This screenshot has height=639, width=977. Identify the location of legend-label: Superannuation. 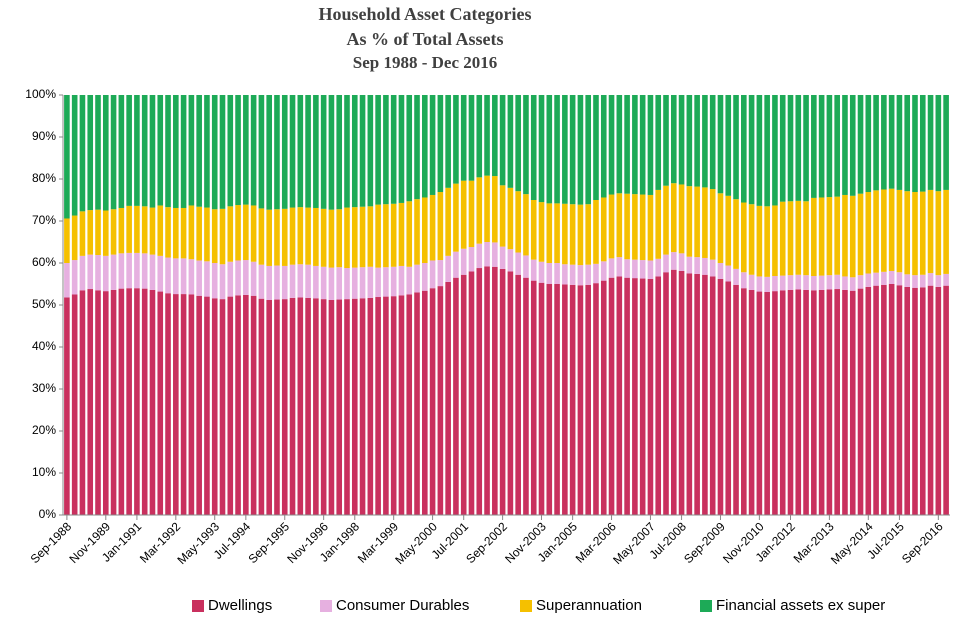
(589, 605).